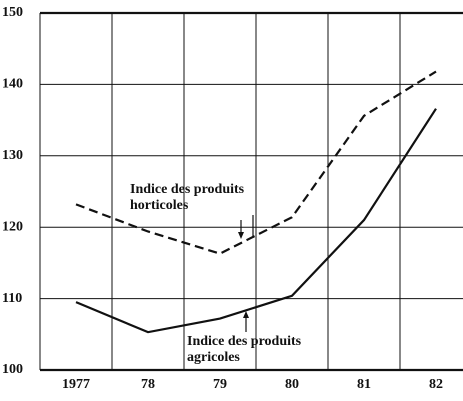 Image resolution: width=463 pixels, height=401 pixels. Describe the element at coordinates (436, 384) in the screenshot. I see `x-tick-label: 82` at that location.